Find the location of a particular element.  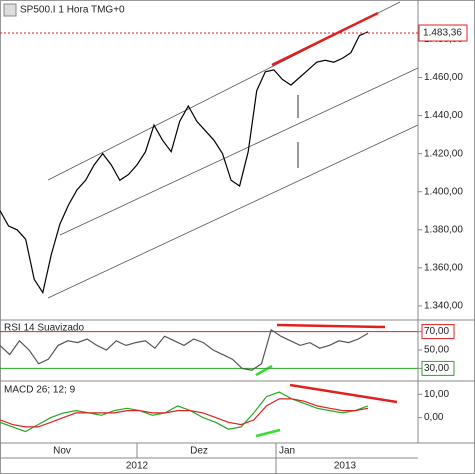

last-price-box is located at coordinates (443, 33).